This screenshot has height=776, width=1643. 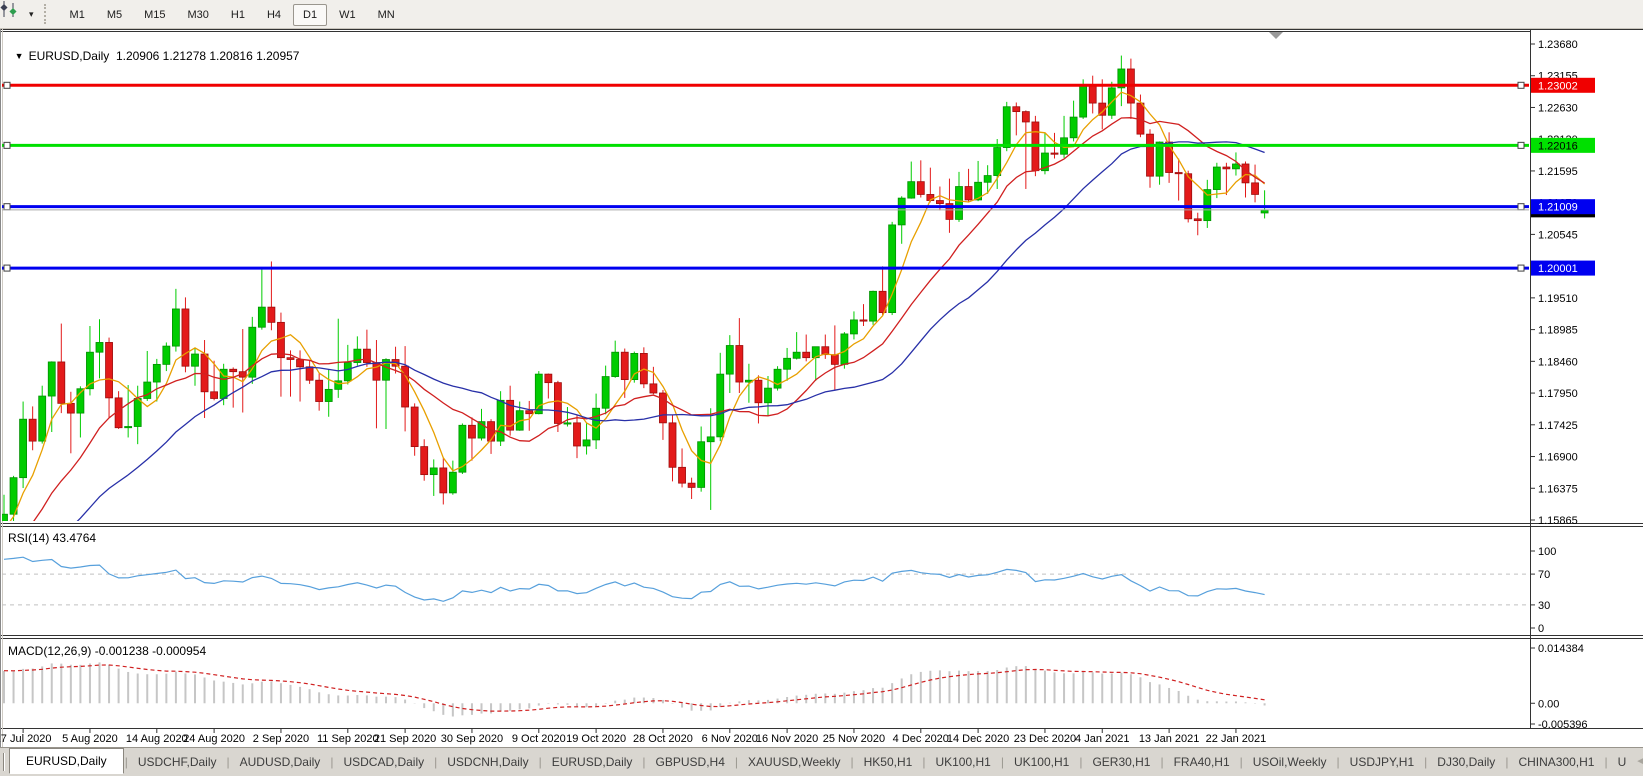 What do you see at coordinates (1558, 86) in the screenshot?
I see `svg-text: 1.23002` at bounding box center [1558, 86].